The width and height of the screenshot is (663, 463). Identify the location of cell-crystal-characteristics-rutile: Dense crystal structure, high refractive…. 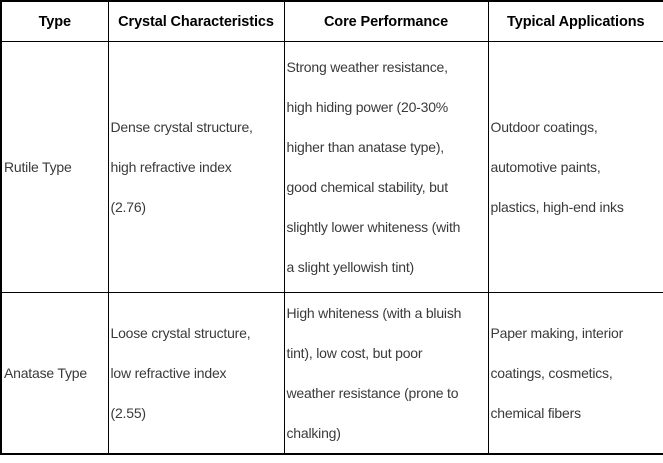
(196, 167).